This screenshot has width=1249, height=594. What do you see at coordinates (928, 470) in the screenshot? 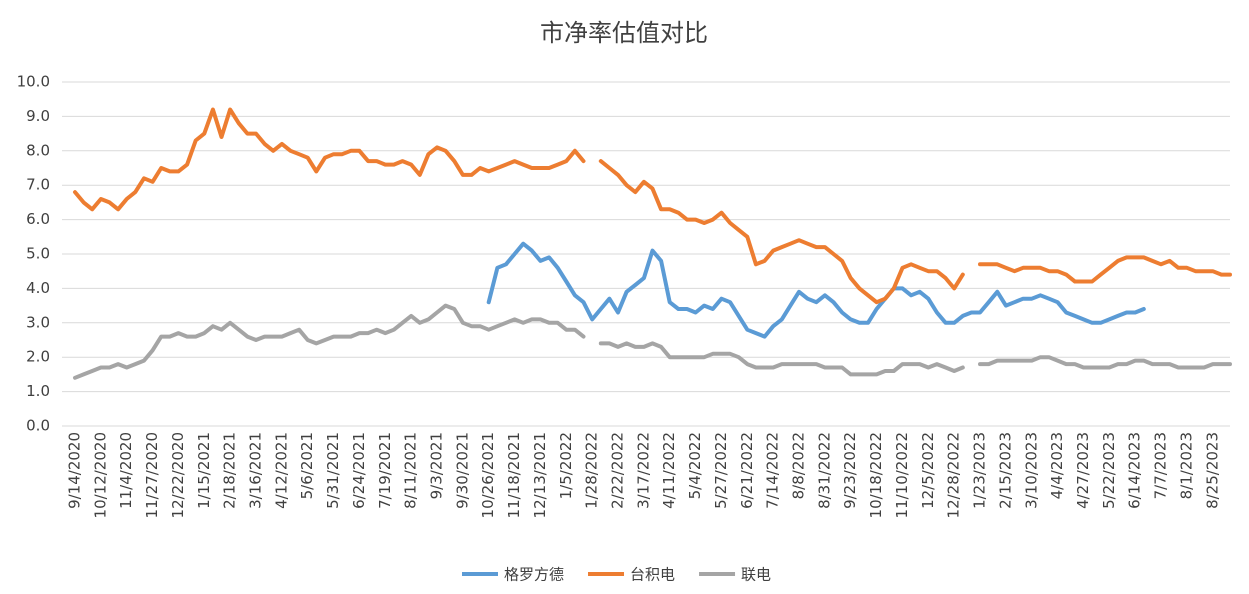
I see `x-tick-label: 12/5/2022` at bounding box center [928, 470].